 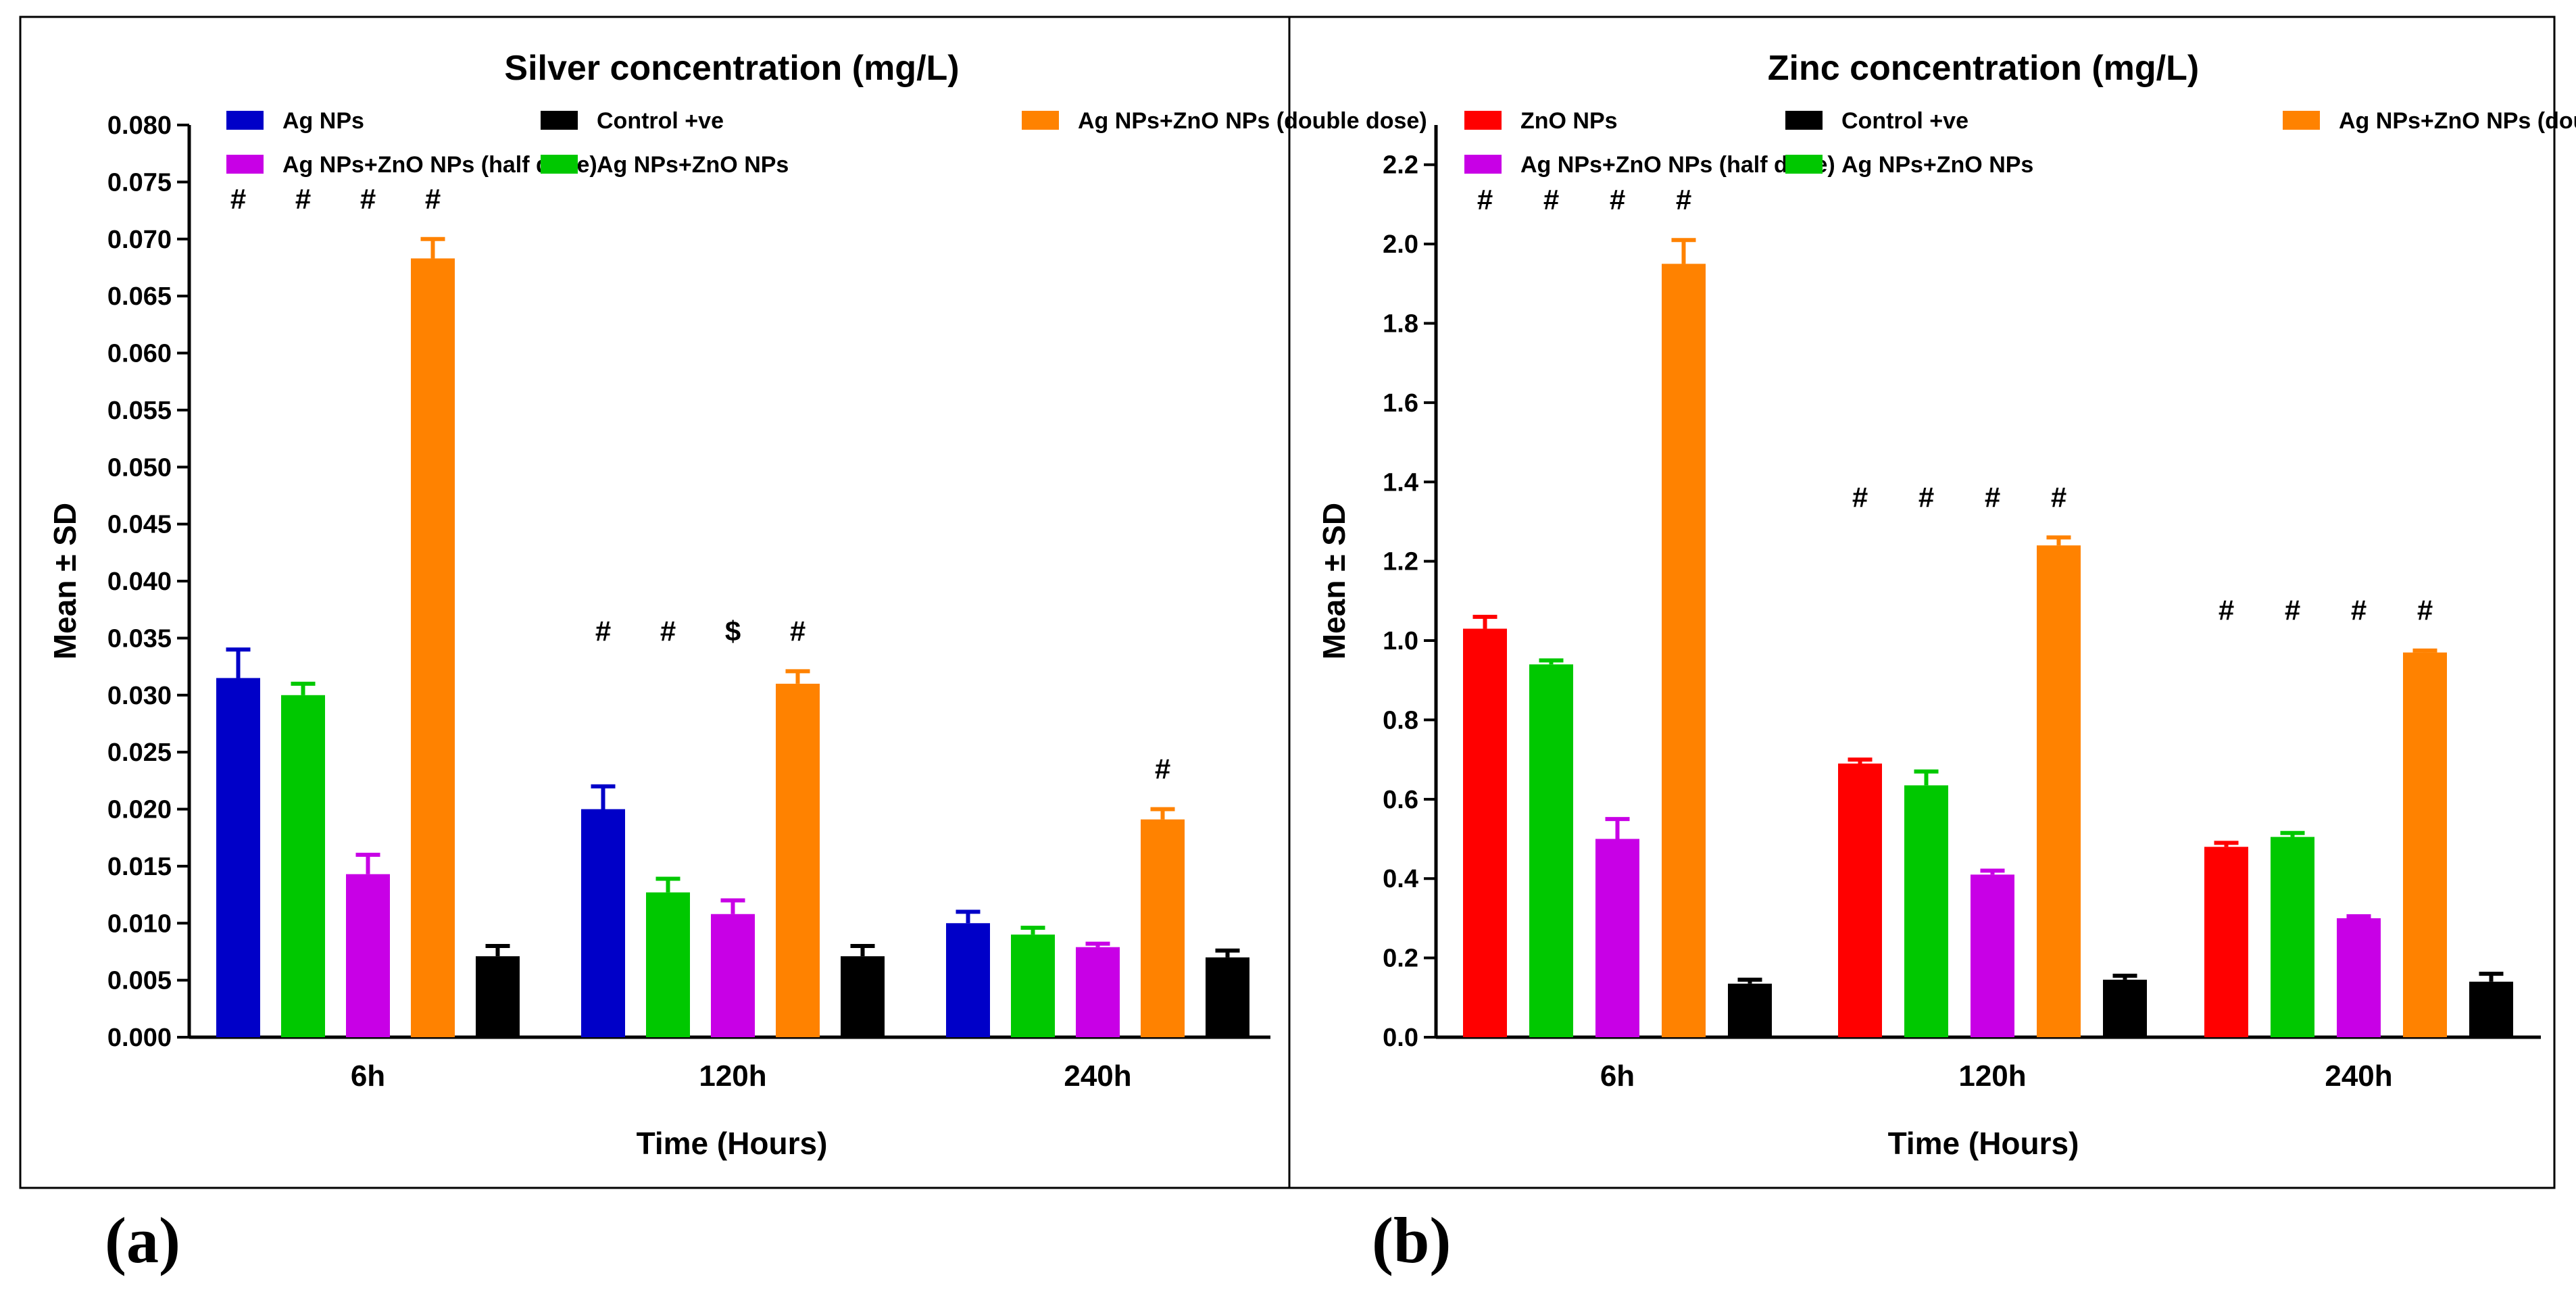 I want to click on y-tick-label: 0.050, so click(x=139, y=467).